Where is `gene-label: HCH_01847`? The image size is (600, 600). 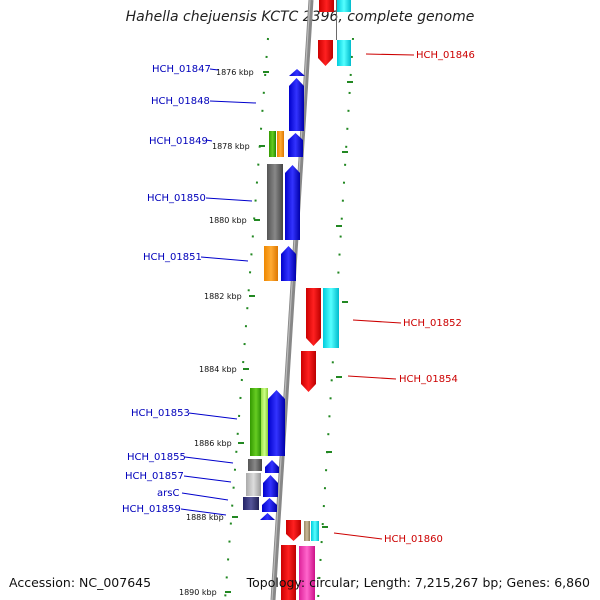 gene-label: HCH_01847 is located at coordinates (181, 69).